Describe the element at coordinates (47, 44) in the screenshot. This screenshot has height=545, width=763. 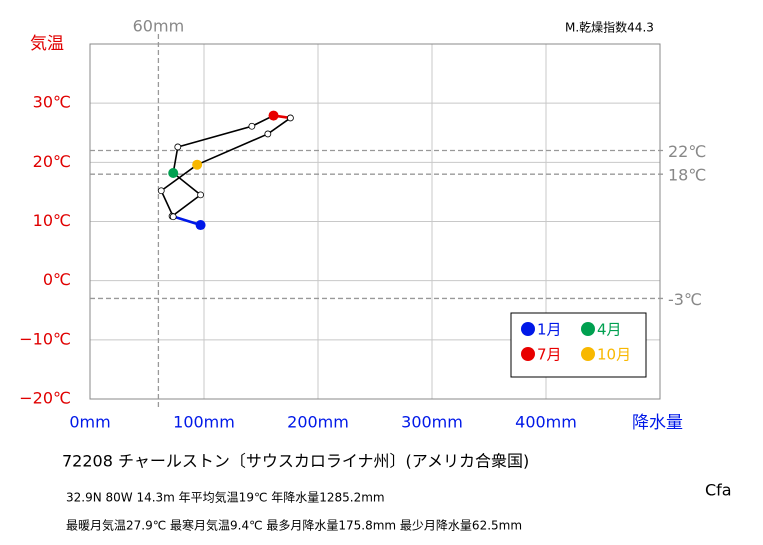
I see `y-axis-title: 気温` at that location.